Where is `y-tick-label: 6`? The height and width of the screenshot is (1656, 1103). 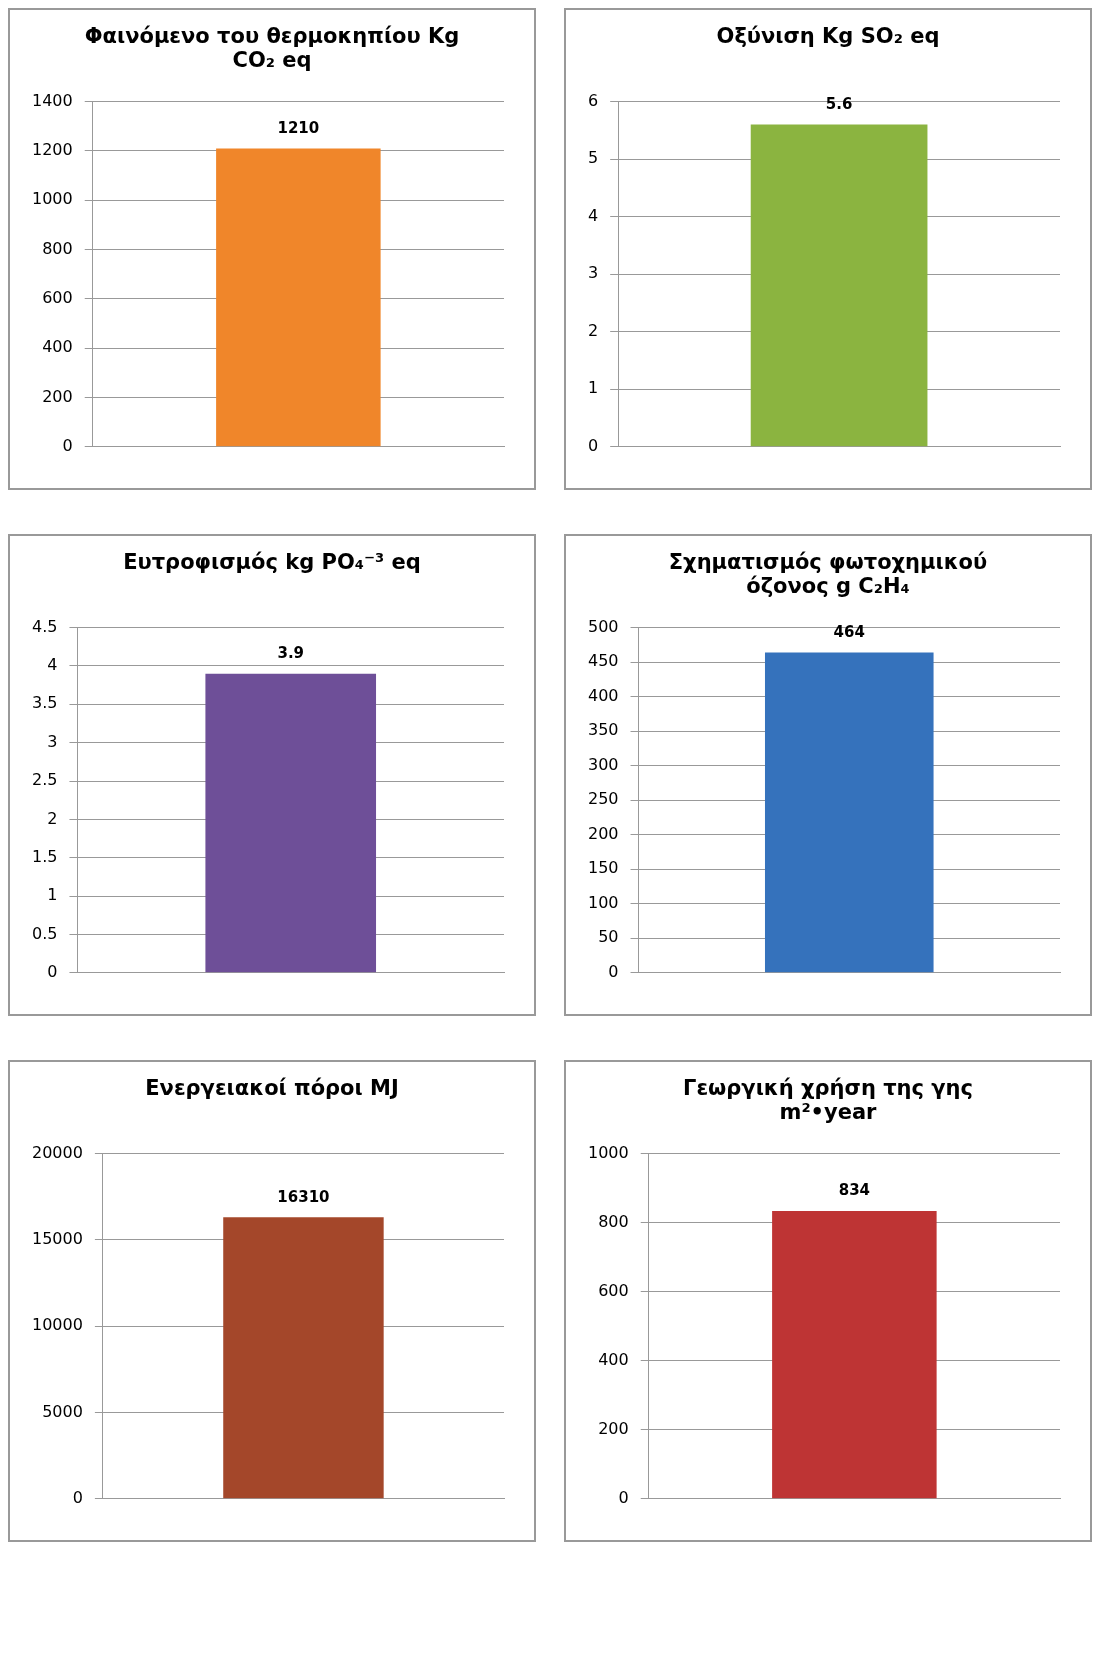 y-tick-label: 6 is located at coordinates (593, 100).